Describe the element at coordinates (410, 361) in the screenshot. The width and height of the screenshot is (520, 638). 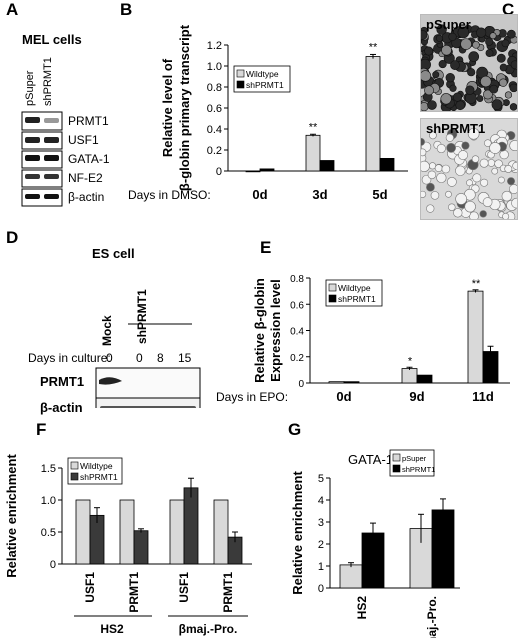
I see `significance-mark: *` at that location.